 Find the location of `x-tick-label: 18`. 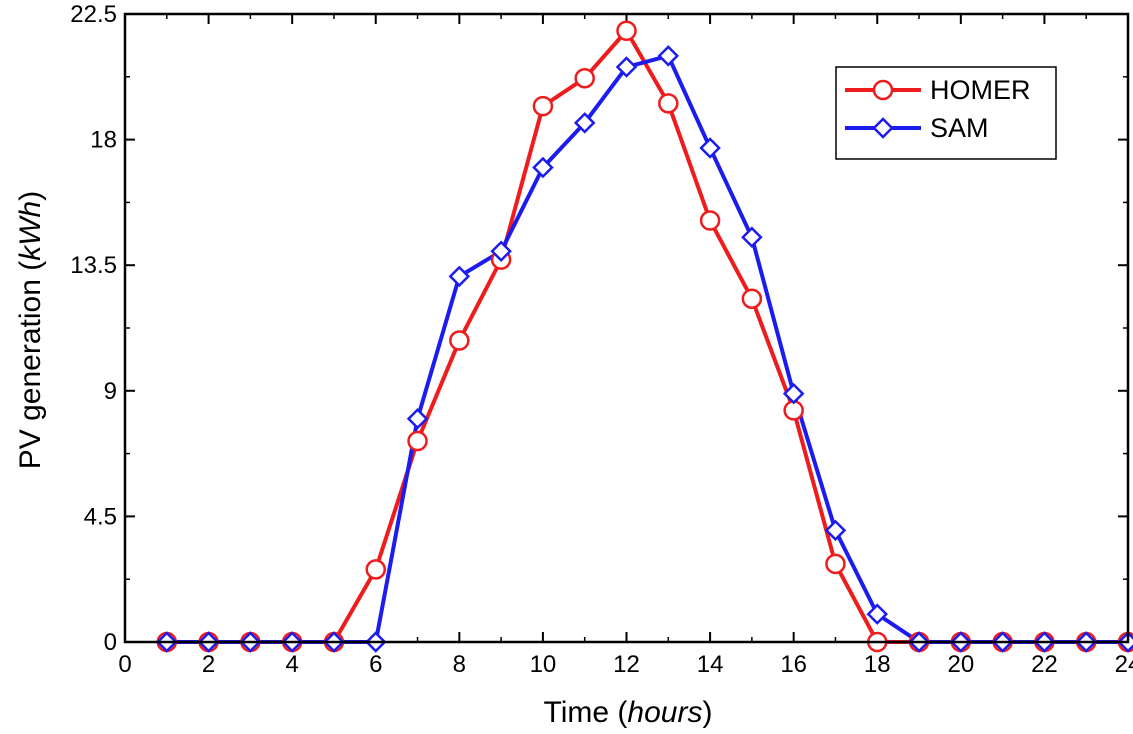

x-tick-label: 18 is located at coordinates (877, 664).